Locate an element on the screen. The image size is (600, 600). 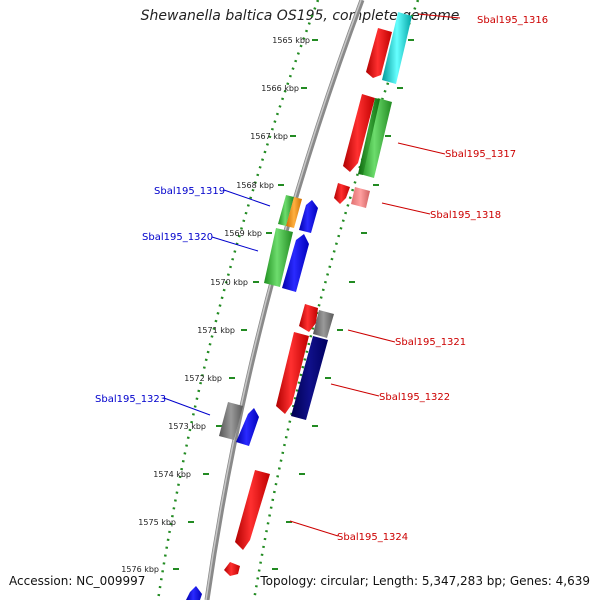
scale-label: 1565 kbp is located at coordinates (291, 40).